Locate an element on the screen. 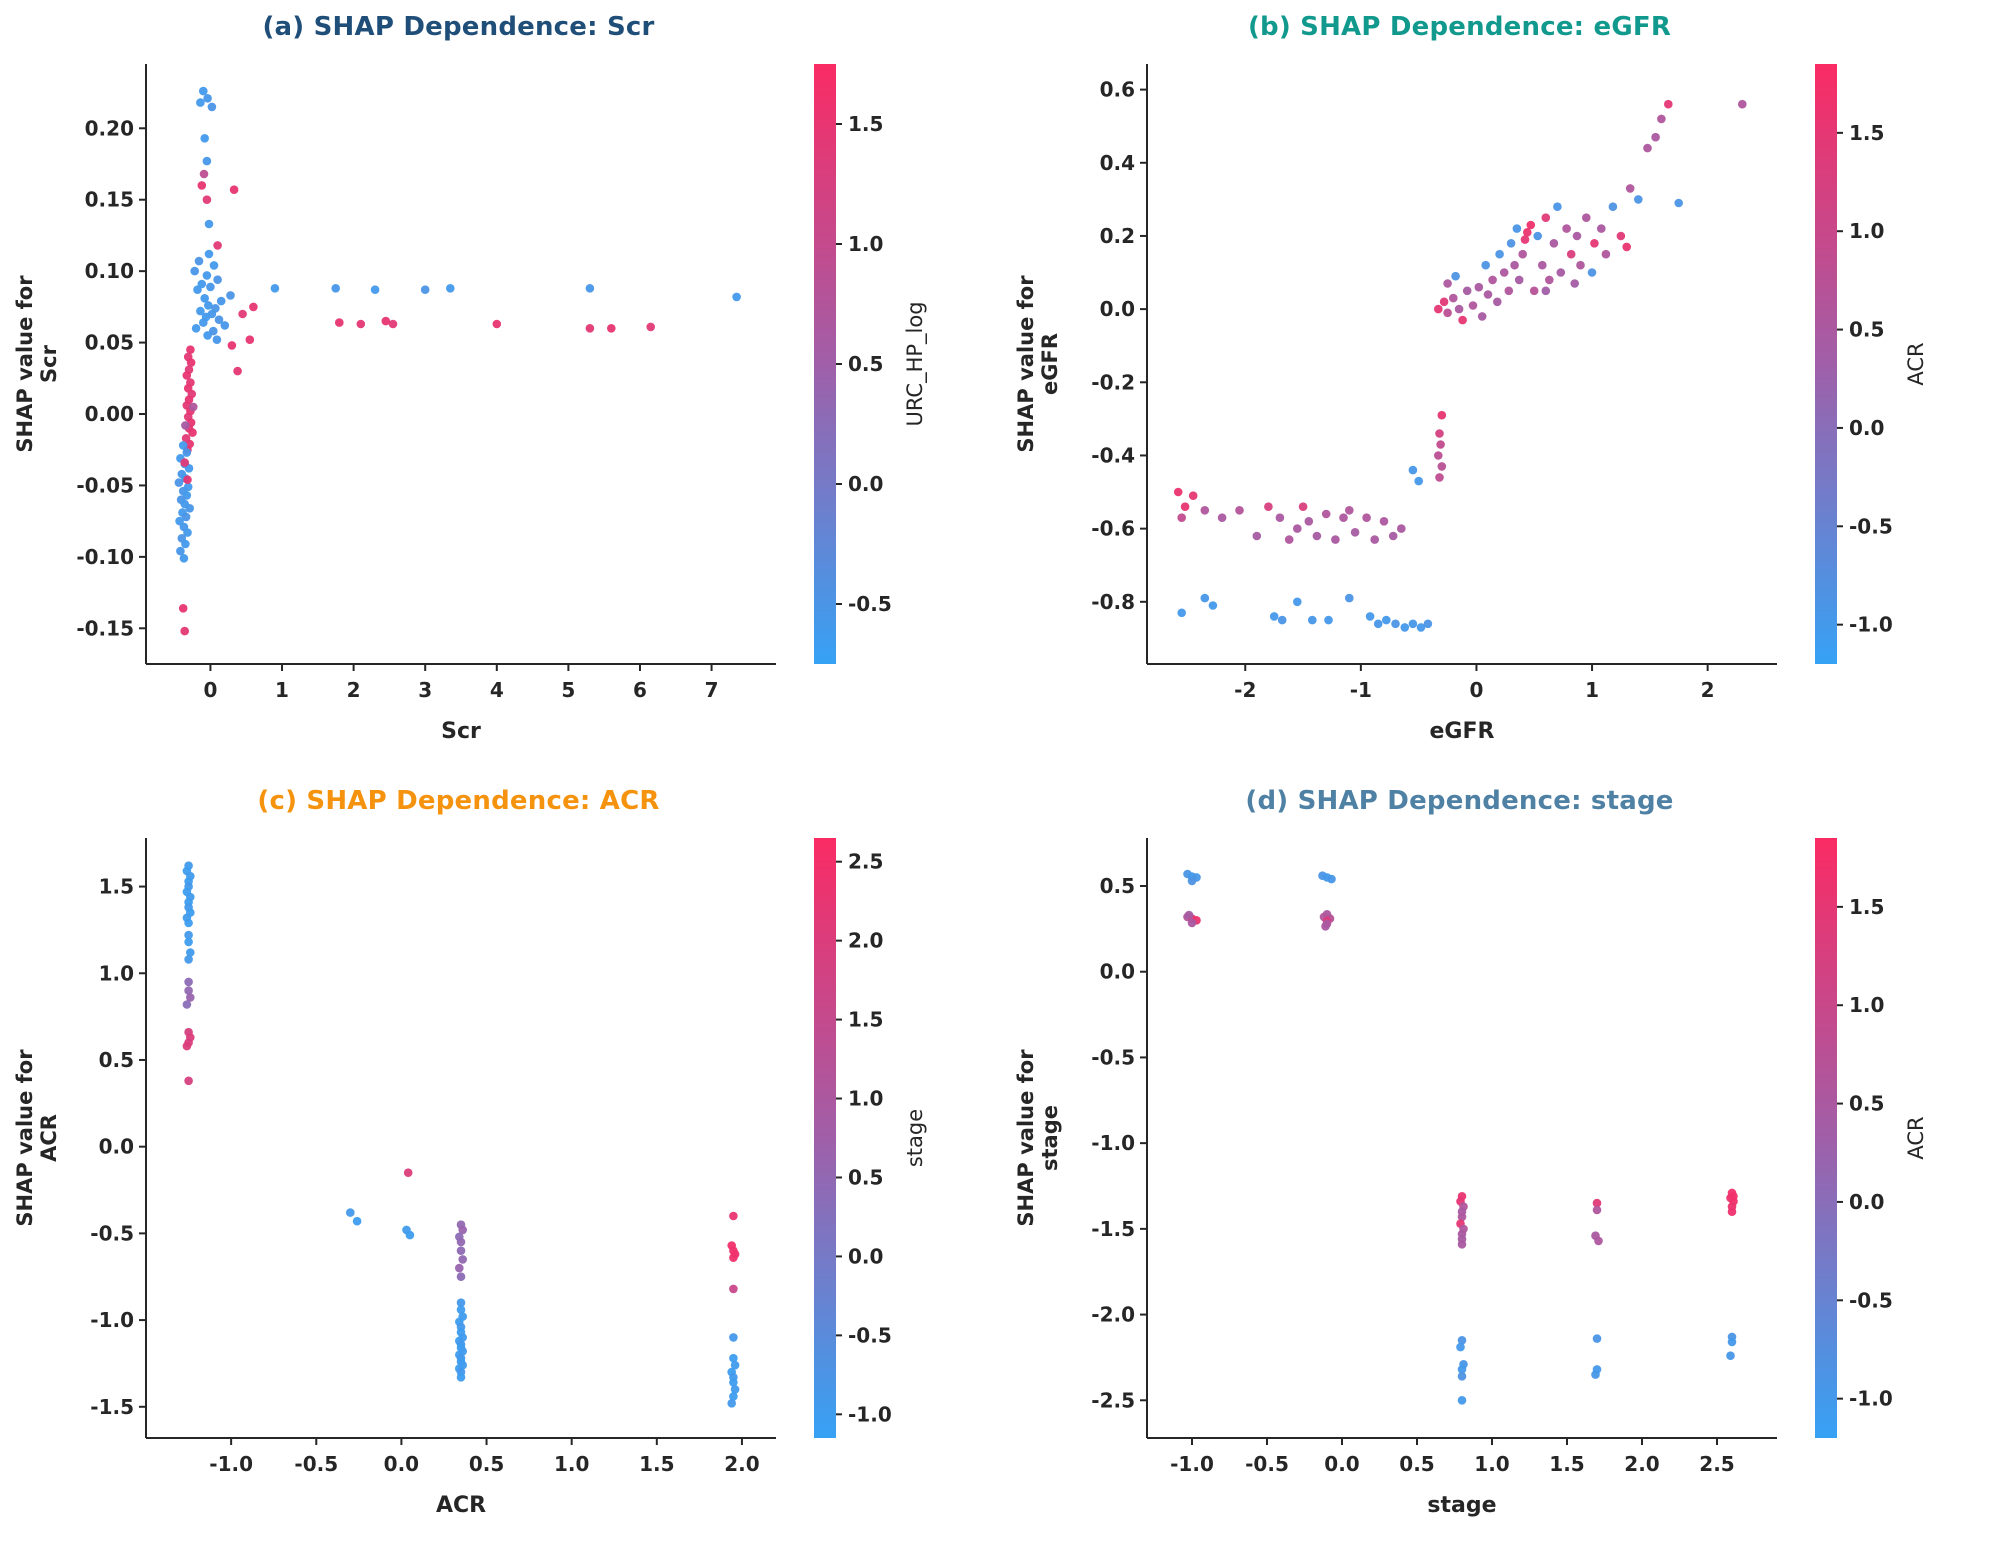  y-tick-label: 0.05 is located at coordinates (108, 343).